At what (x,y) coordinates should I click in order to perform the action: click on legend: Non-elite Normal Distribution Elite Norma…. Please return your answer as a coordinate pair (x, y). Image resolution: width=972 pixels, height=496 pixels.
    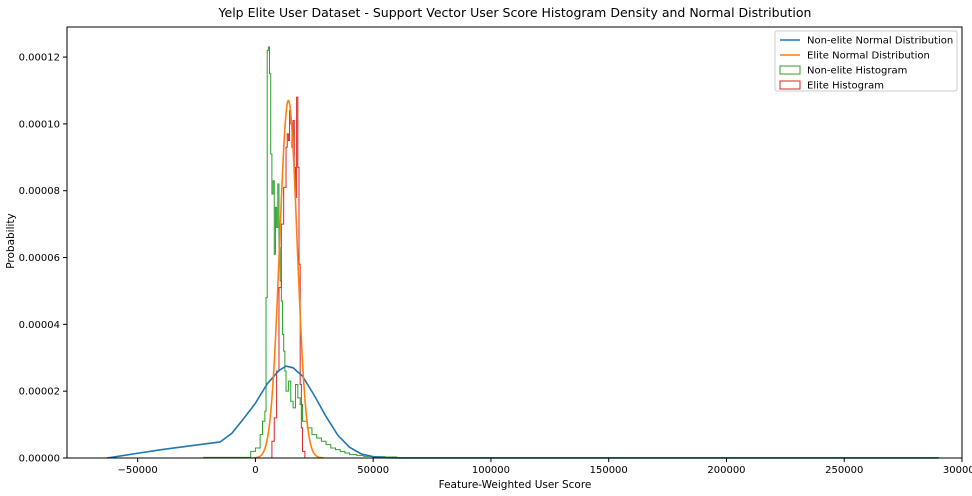
    Looking at the image, I should click on (866, 61).